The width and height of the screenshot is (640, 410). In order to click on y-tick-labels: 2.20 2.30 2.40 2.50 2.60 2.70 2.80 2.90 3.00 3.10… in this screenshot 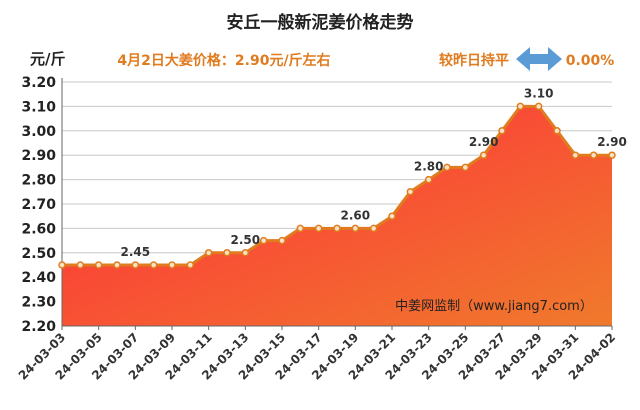, I will do `click(38, 205)`.